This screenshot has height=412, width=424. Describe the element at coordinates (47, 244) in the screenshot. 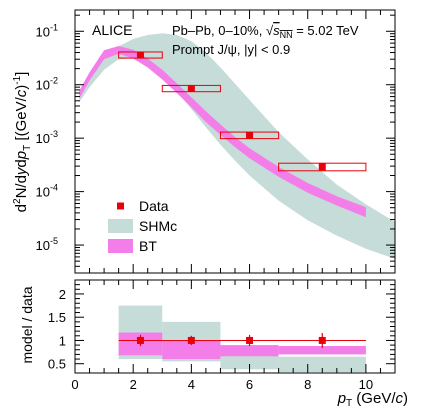

I see `y-tick-label-1: 10⁻⁵` at that location.